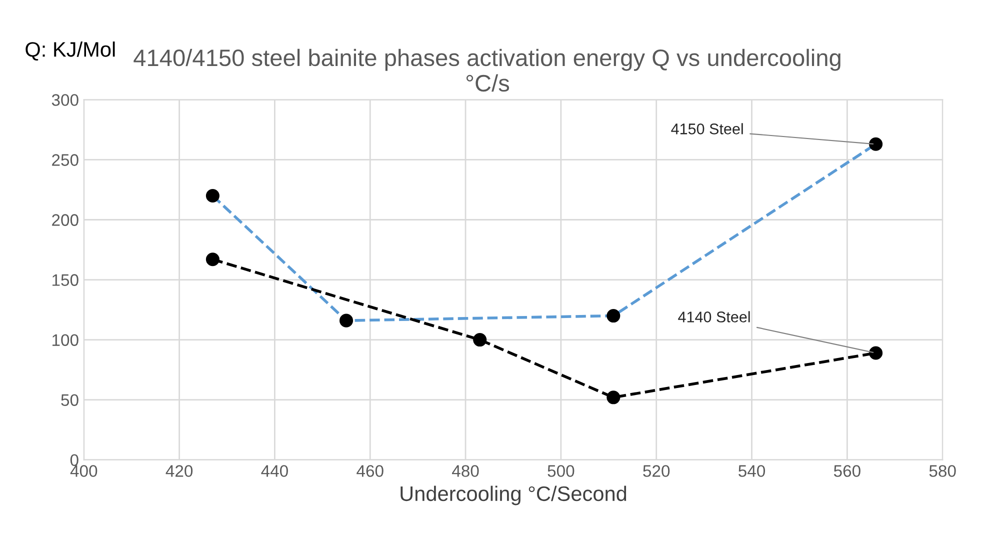 This screenshot has height=554, width=987. Describe the element at coordinates (69, 400) in the screenshot. I see `y-tick-label: 50` at that location.